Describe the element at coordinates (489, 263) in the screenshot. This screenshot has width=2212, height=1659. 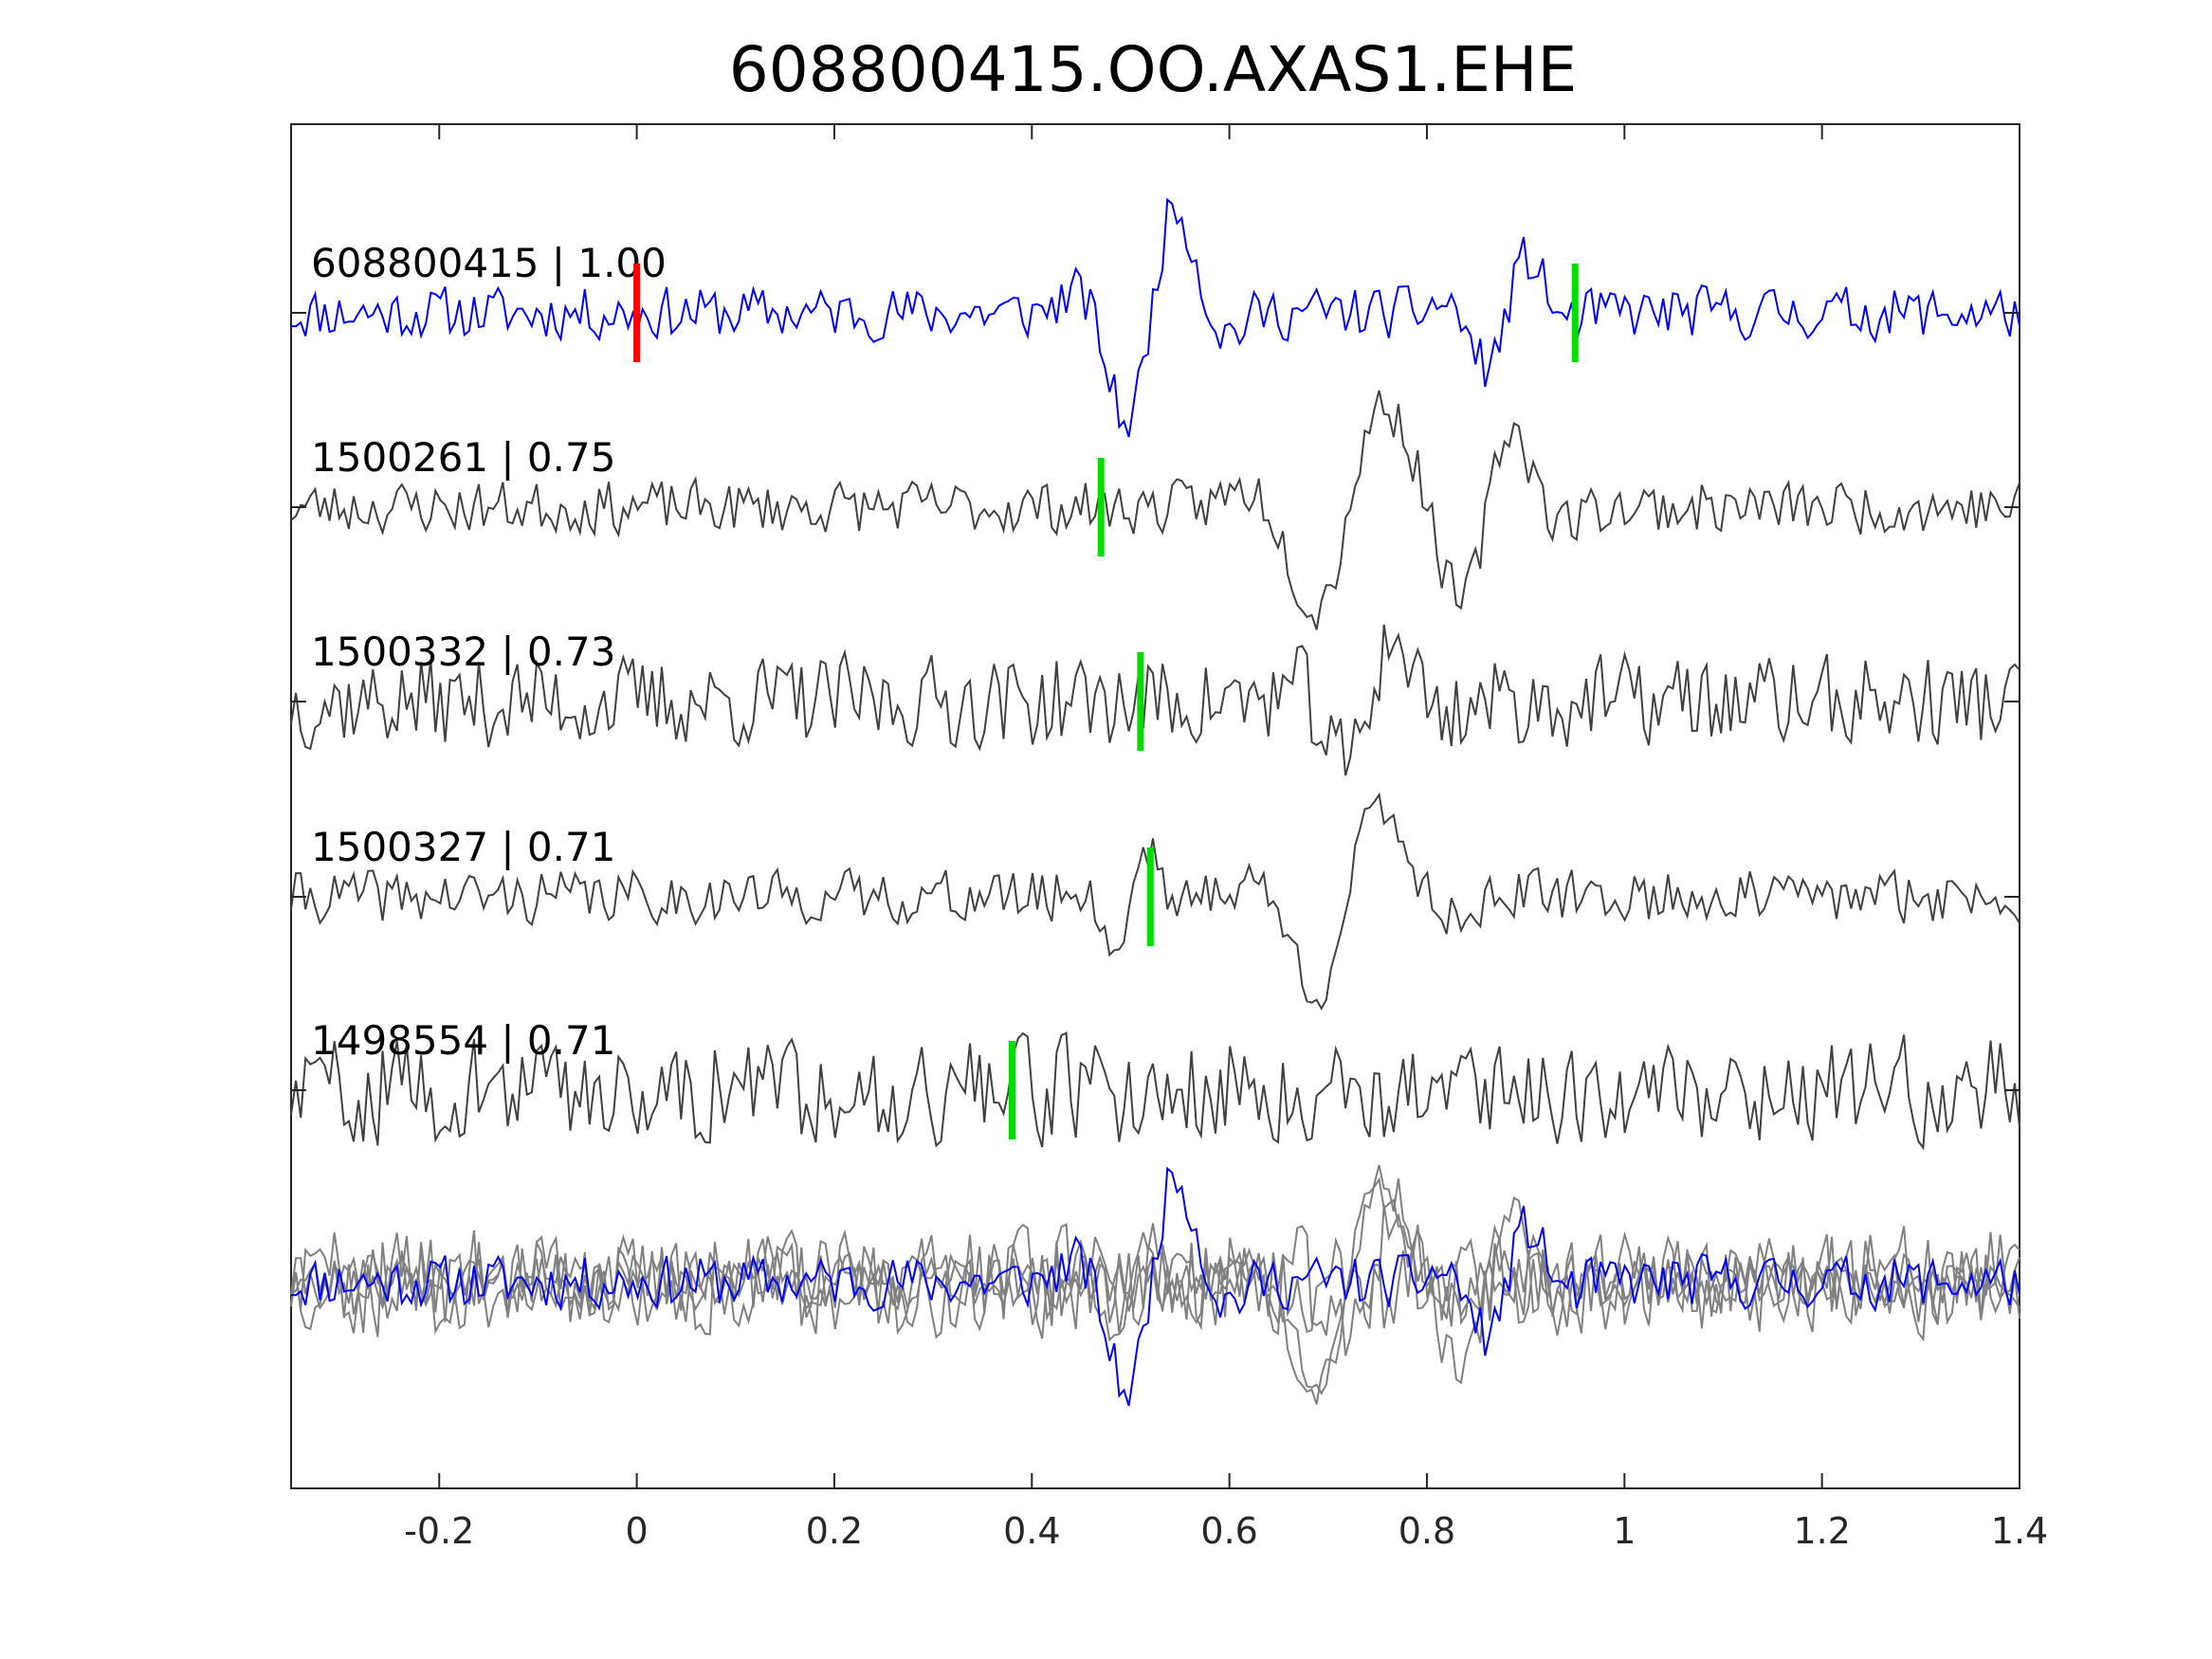
I see `trace-label-0: 608800415 | 1.00` at that location.